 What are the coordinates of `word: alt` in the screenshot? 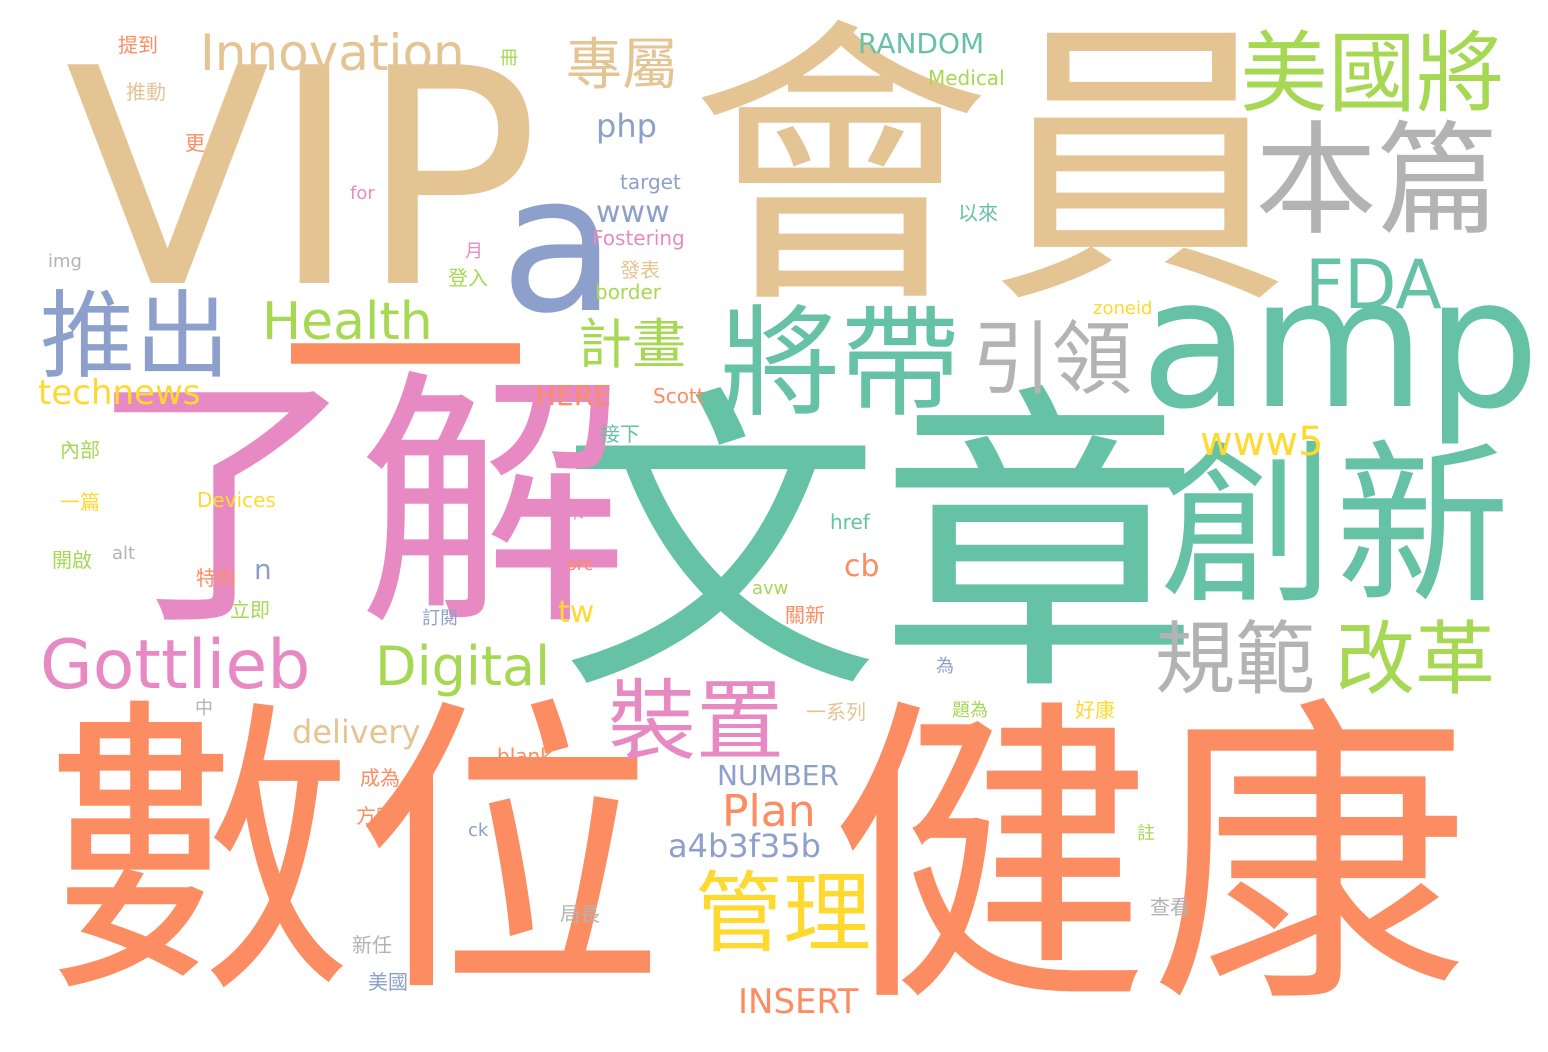 It's located at (124, 553).